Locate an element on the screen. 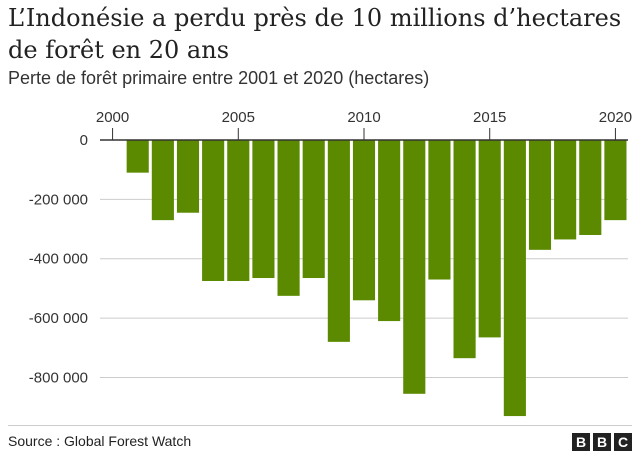 The width and height of the screenshot is (640, 454). bar-2014 is located at coordinates (464, 249).